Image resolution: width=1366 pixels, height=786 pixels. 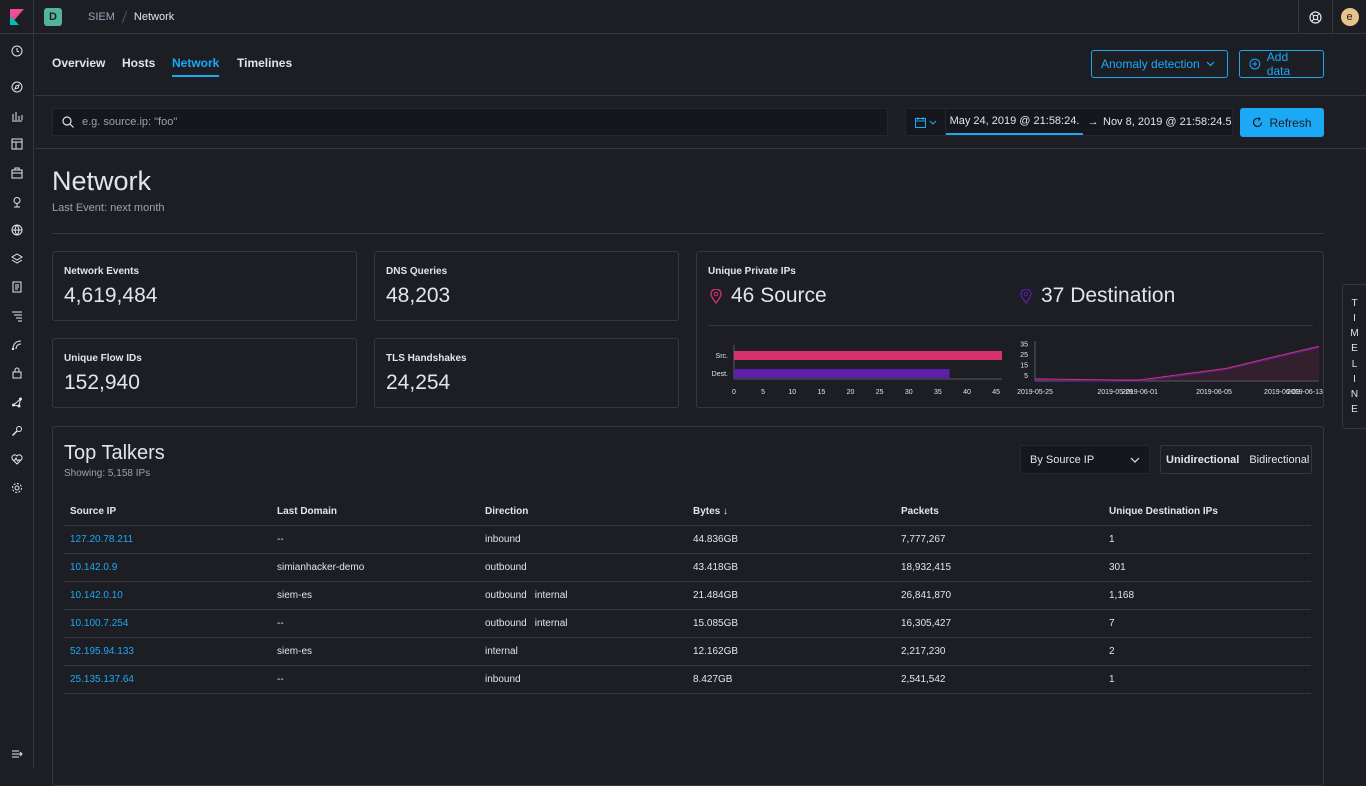 What do you see at coordinates (17, 754) in the screenshot?
I see `collapse-nav-icon` at bounding box center [17, 754].